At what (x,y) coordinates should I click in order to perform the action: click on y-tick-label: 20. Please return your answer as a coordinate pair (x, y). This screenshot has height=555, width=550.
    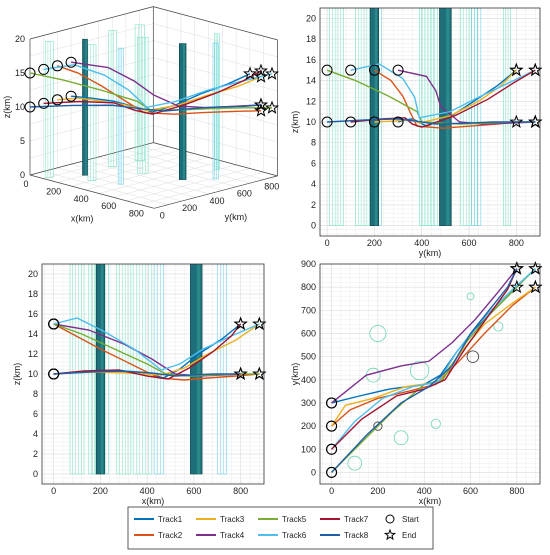
    Looking at the image, I should click on (311, 18).